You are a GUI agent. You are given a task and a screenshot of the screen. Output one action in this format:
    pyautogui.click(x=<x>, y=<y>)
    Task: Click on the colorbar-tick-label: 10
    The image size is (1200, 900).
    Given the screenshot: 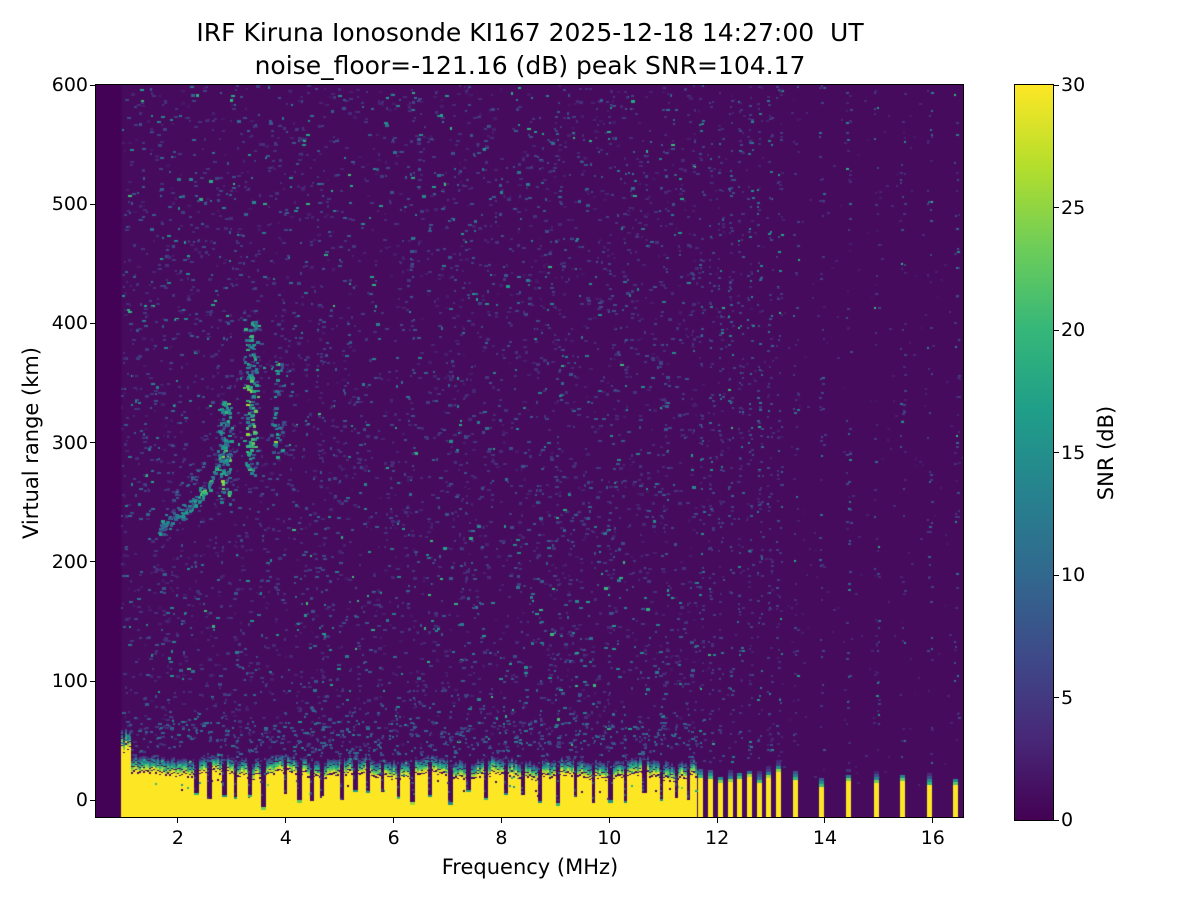 What is the action you would take?
    pyautogui.click(x=1073, y=575)
    